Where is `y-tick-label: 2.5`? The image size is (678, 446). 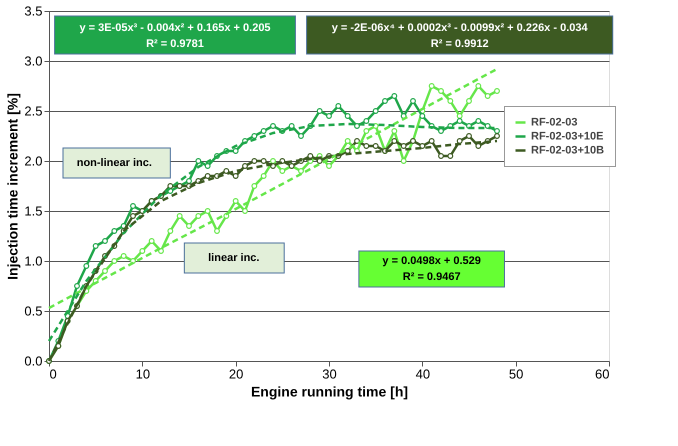
y-tick-label: 2.5 is located at coordinates (33, 111).